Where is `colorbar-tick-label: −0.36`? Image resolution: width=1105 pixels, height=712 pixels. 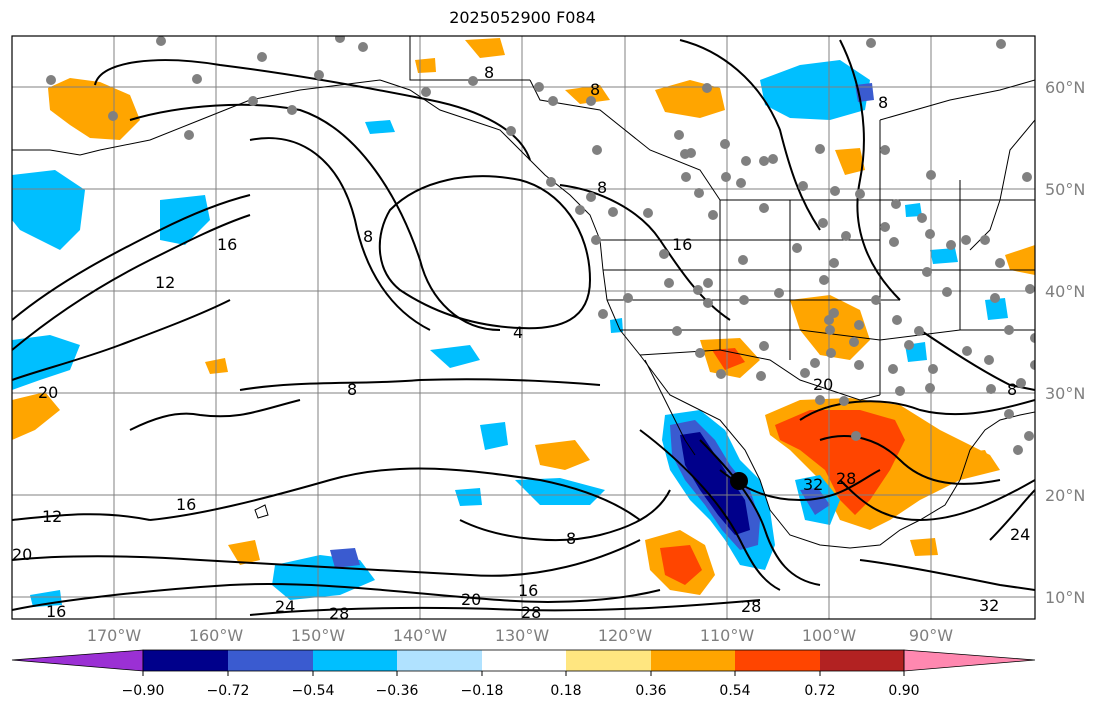
colorbar-tick-label: −0.36 is located at coordinates (397, 691).